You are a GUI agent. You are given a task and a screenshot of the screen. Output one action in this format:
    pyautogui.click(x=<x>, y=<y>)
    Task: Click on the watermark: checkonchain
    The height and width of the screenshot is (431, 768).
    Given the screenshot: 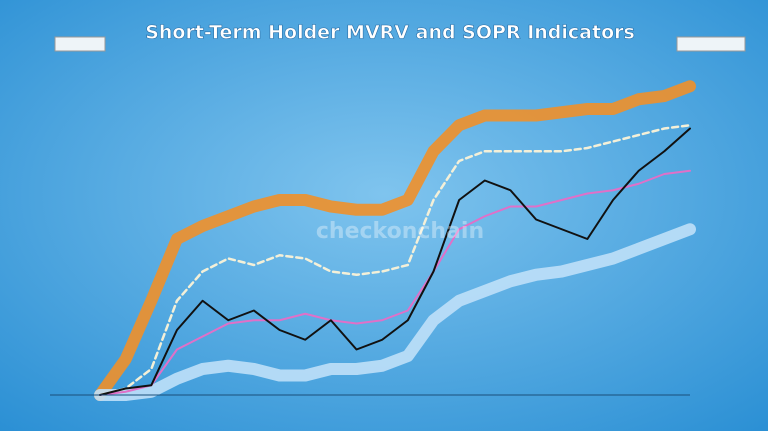 What is the action you would take?
    pyautogui.click(x=400, y=231)
    